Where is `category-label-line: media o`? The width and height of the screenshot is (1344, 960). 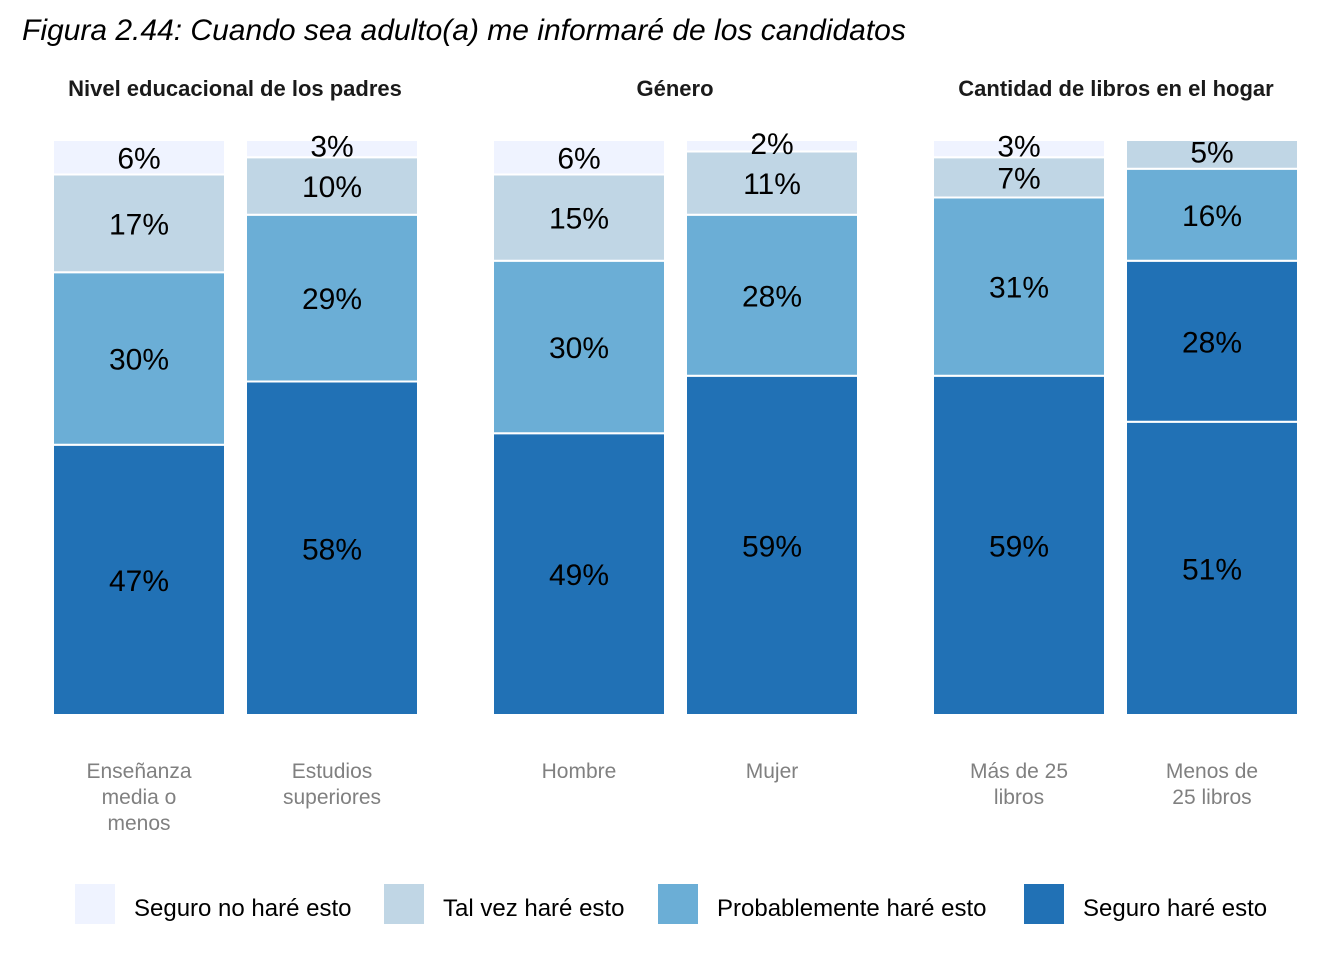 category-label-line: media o is located at coordinates (139, 797).